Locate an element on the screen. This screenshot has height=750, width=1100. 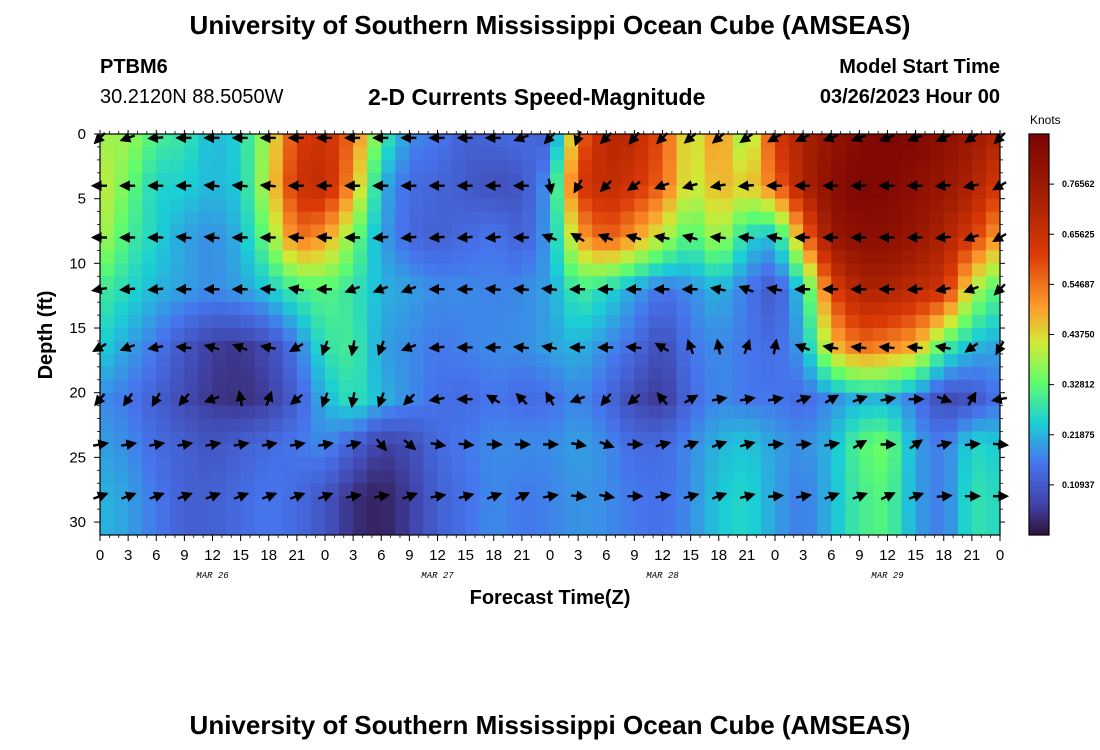
colorbar-tick-label: 0.43750 is located at coordinates (1078, 335).